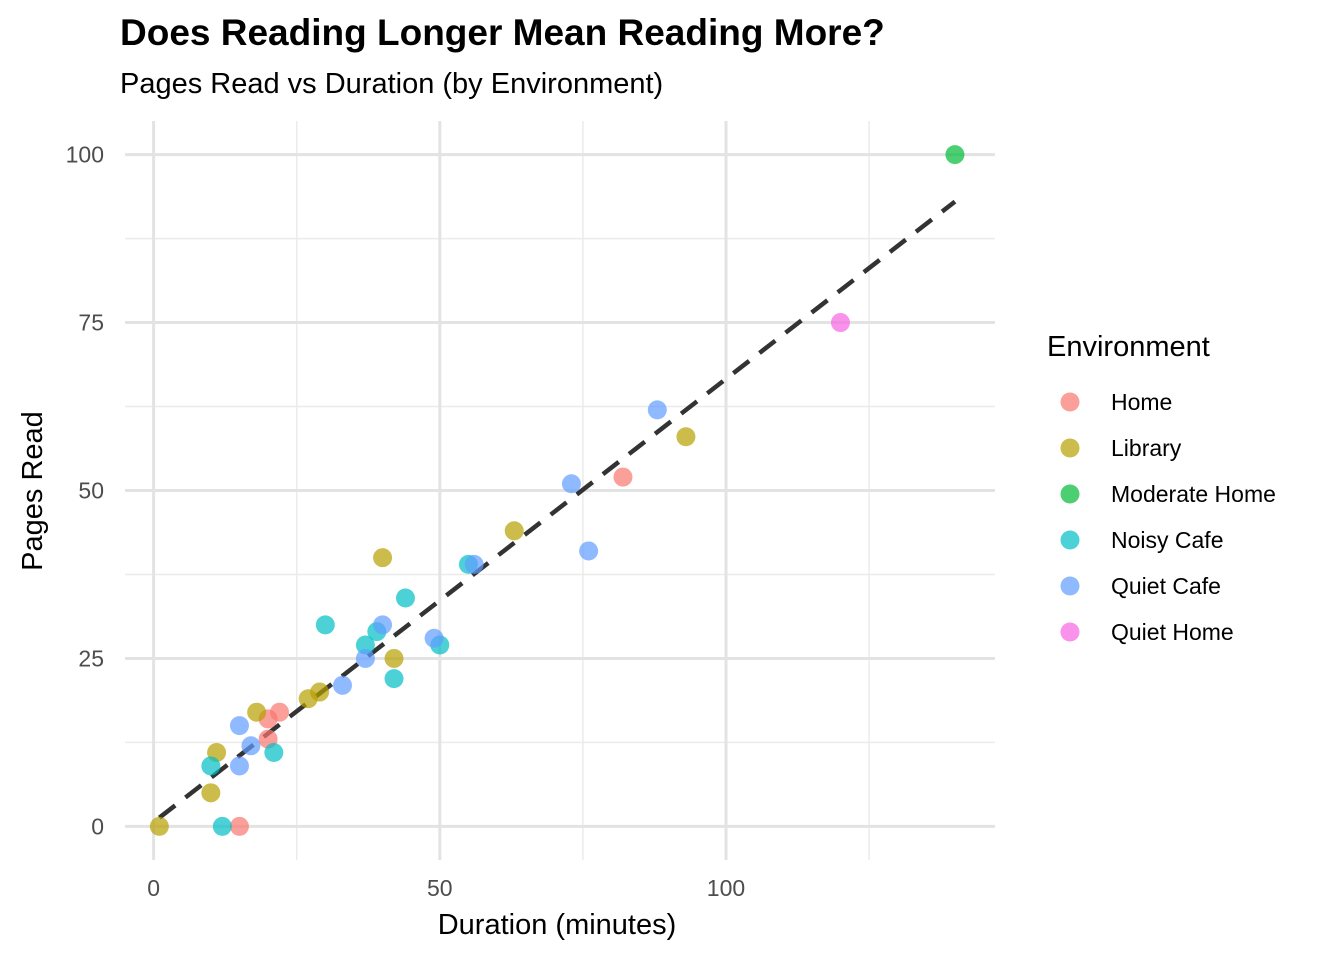  What do you see at coordinates (91, 323) in the screenshot?
I see `y-tick-label: 75` at bounding box center [91, 323].